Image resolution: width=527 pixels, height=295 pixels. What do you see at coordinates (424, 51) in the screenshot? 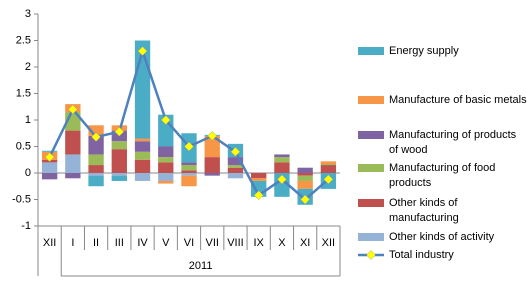
I see `legend-label: Energy supply` at bounding box center [424, 51].